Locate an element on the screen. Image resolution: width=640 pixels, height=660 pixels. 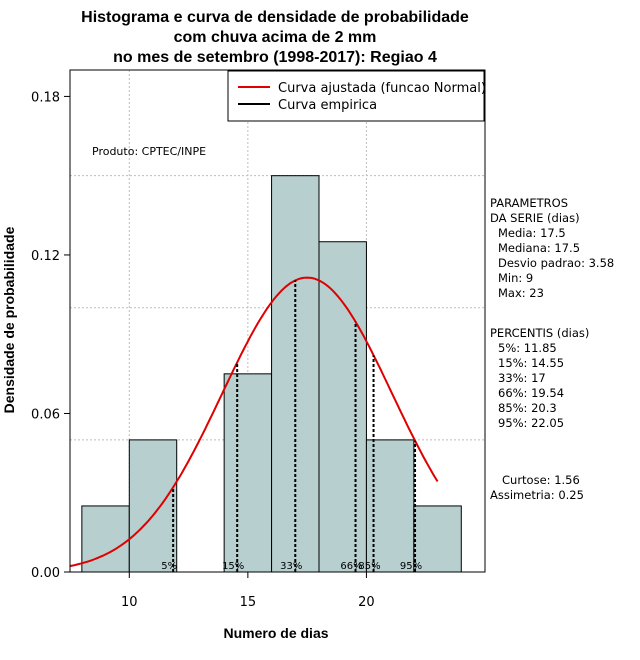
parametros-line: Desvio padrao: 3.58 is located at coordinates (556, 263).